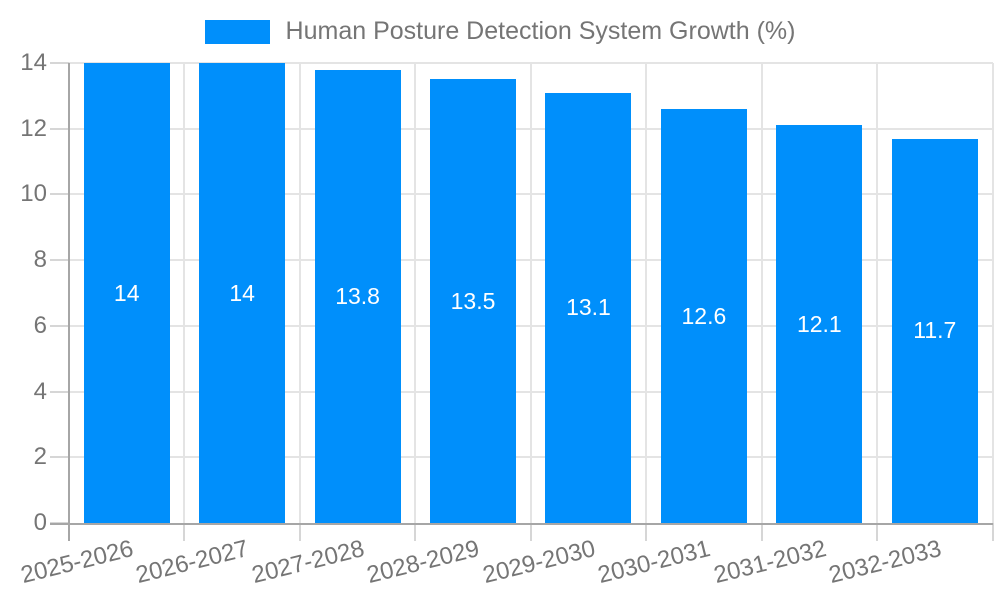 This screenshot has height=600, width=1000. What do you see at coordinates (521, 524) in the screenshot?
I see `x-axis-line` at bounding box center [521, 524].